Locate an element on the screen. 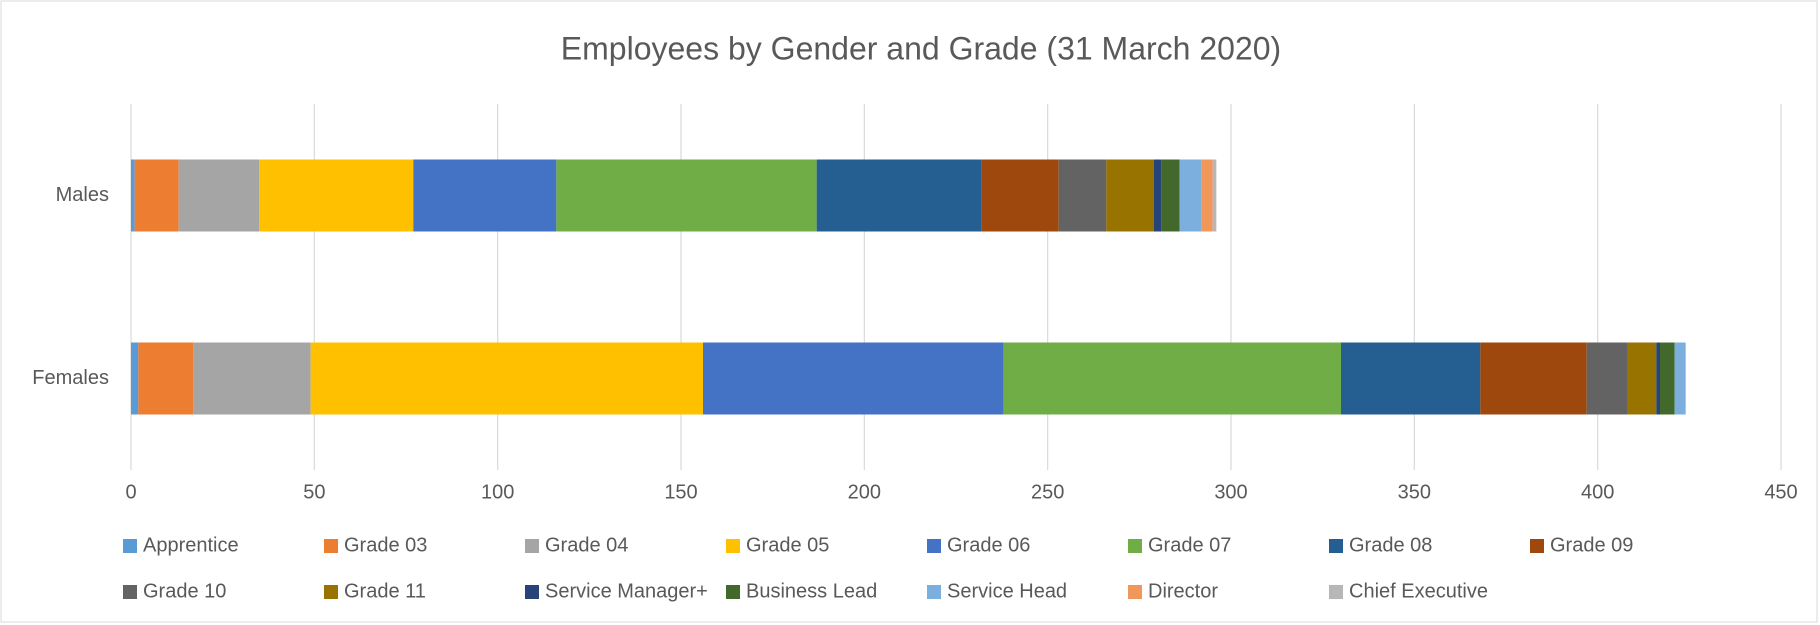 The width and height of the screenshot is (1820, 625). x-tick-label: 50 is located at coordinates (314, 492).